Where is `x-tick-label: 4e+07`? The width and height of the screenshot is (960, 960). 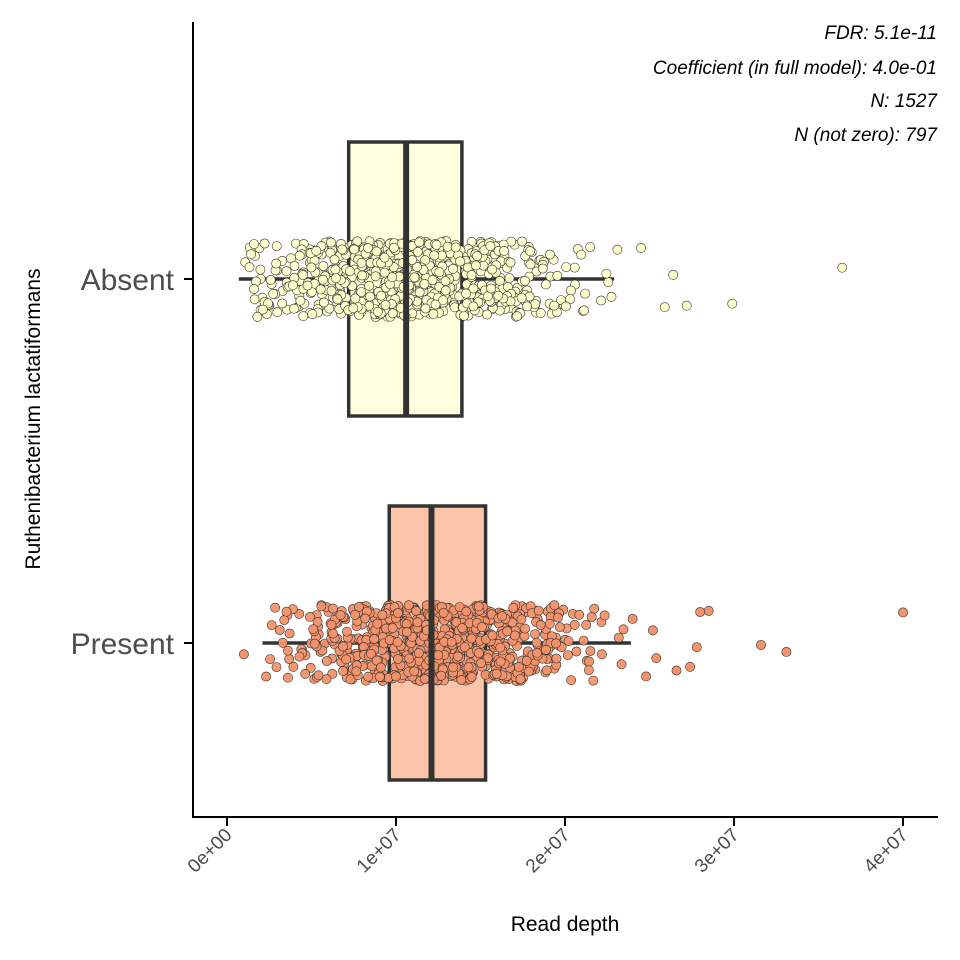
x-tick-label: 4e+07 is located at coordinates (886, 851).